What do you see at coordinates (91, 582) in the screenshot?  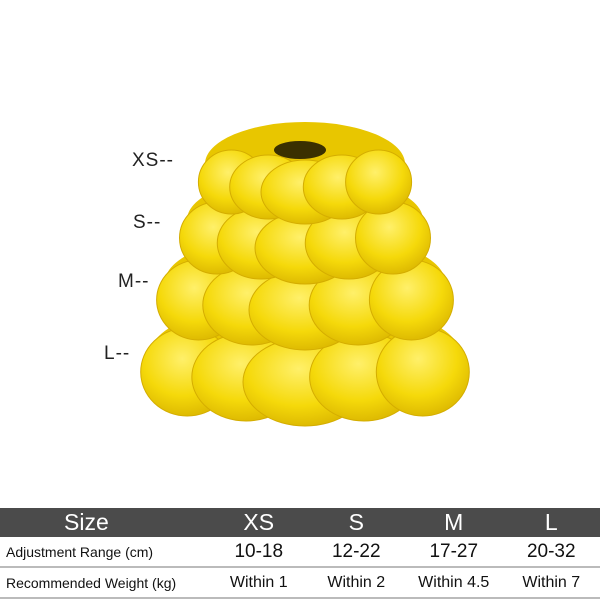 I see `row-label: Recommended Weight (kg)` at bounding box center [91, 582].